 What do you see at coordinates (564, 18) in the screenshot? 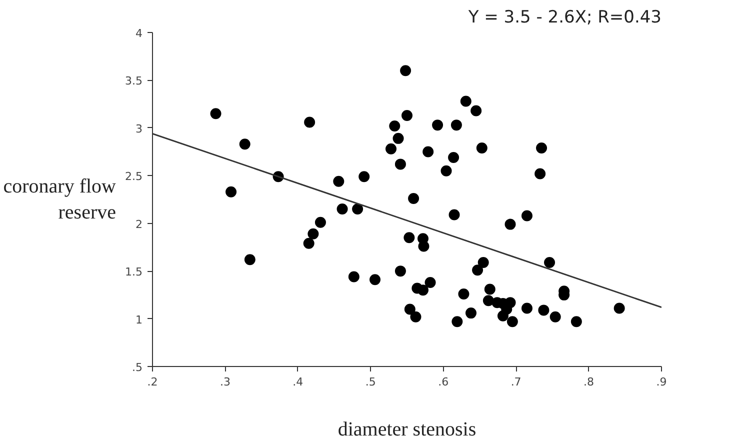
I see `text: Y = 3.5 - 2.6X; R=0.43` at bounding box center [564, 18].